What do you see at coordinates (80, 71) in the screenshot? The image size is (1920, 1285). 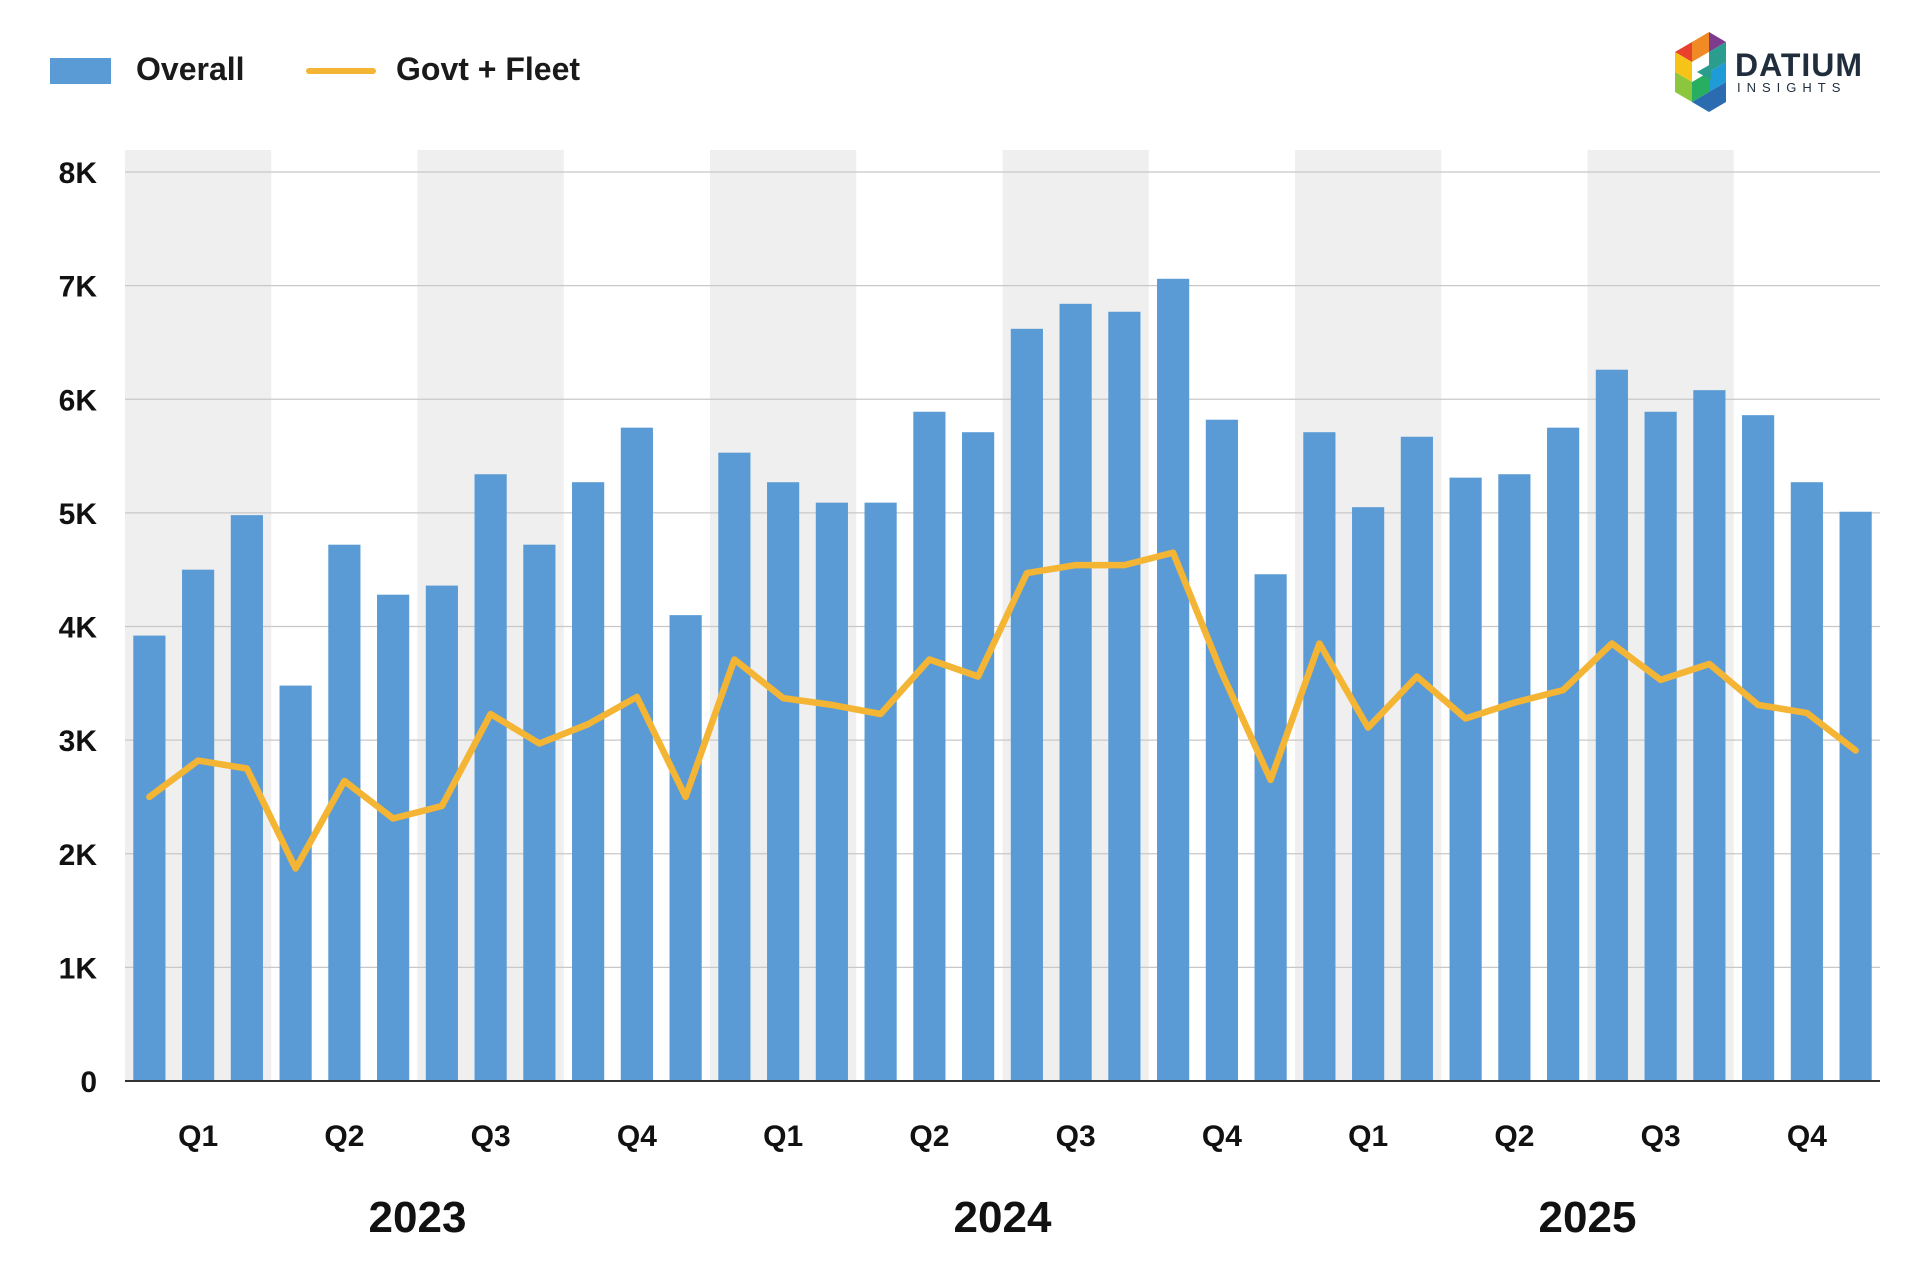 I see `legend-swatch-overall` at bounding box center [80, 71].